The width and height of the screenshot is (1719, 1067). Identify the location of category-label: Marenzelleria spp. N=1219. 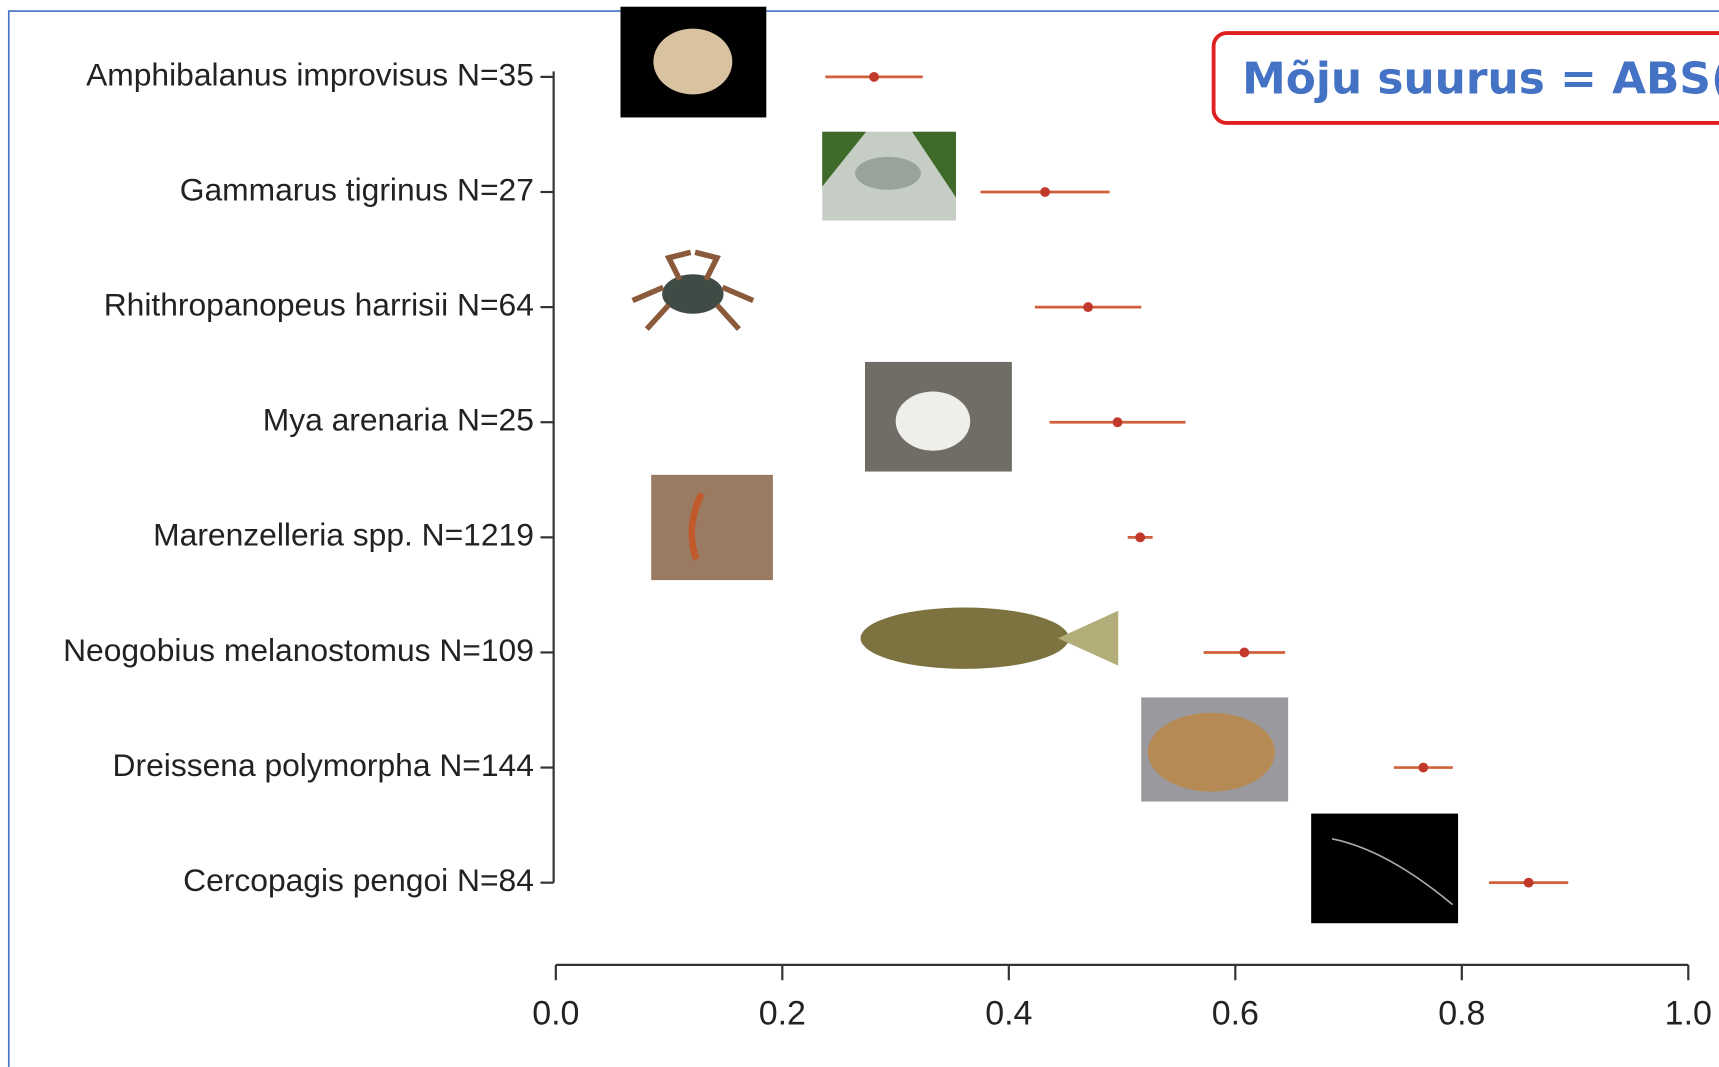
(343, 535).